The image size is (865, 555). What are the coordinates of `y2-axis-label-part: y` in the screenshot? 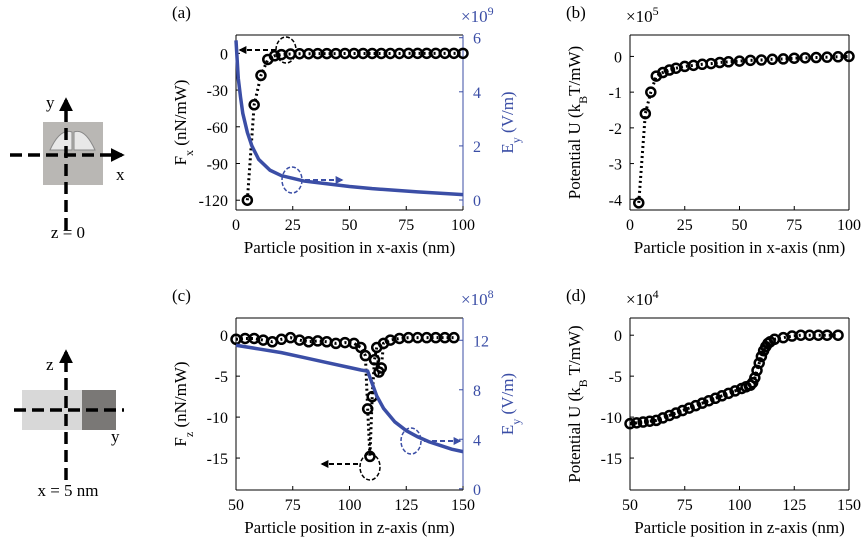 It's located at (516, 140).